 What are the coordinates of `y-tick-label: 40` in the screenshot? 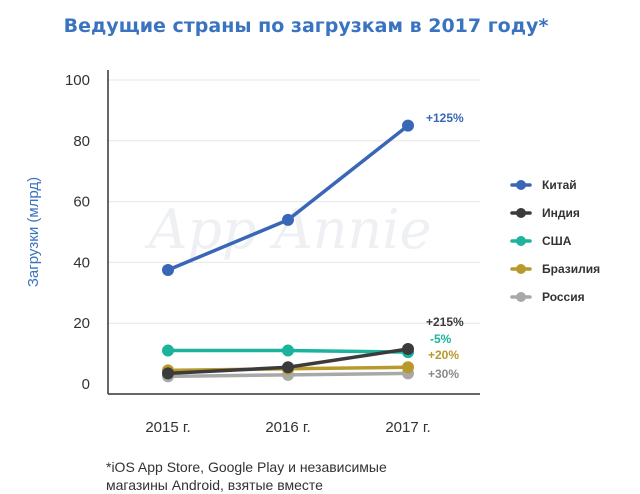 It's located at (81, 262).